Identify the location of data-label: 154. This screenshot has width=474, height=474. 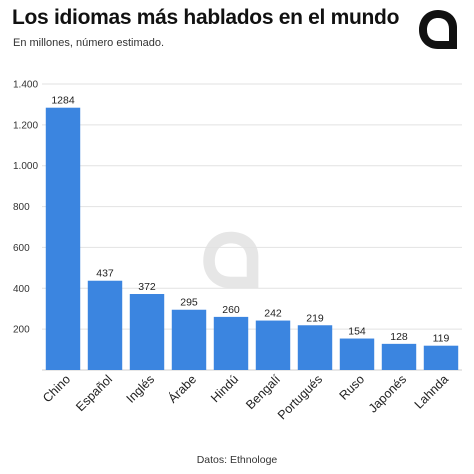
(357, 332).